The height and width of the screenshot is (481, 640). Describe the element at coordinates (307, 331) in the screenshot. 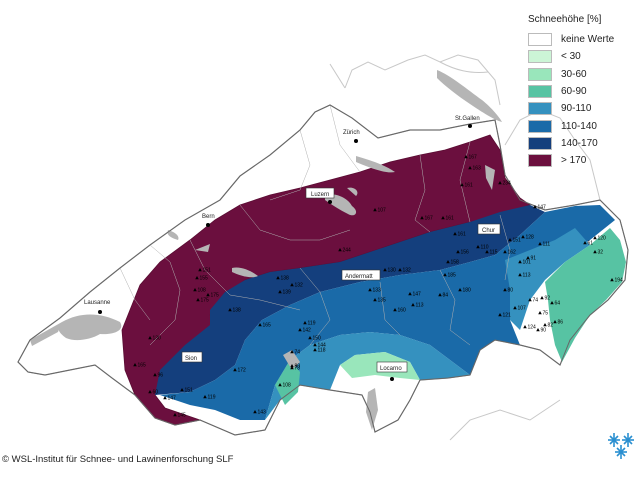

I see `station-value: 142` at that location.